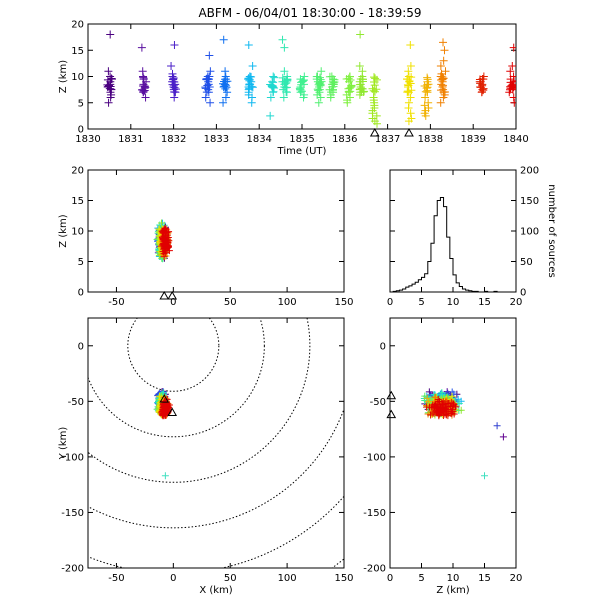  I want to click on x-tick-label: 15, so click(484, 578).